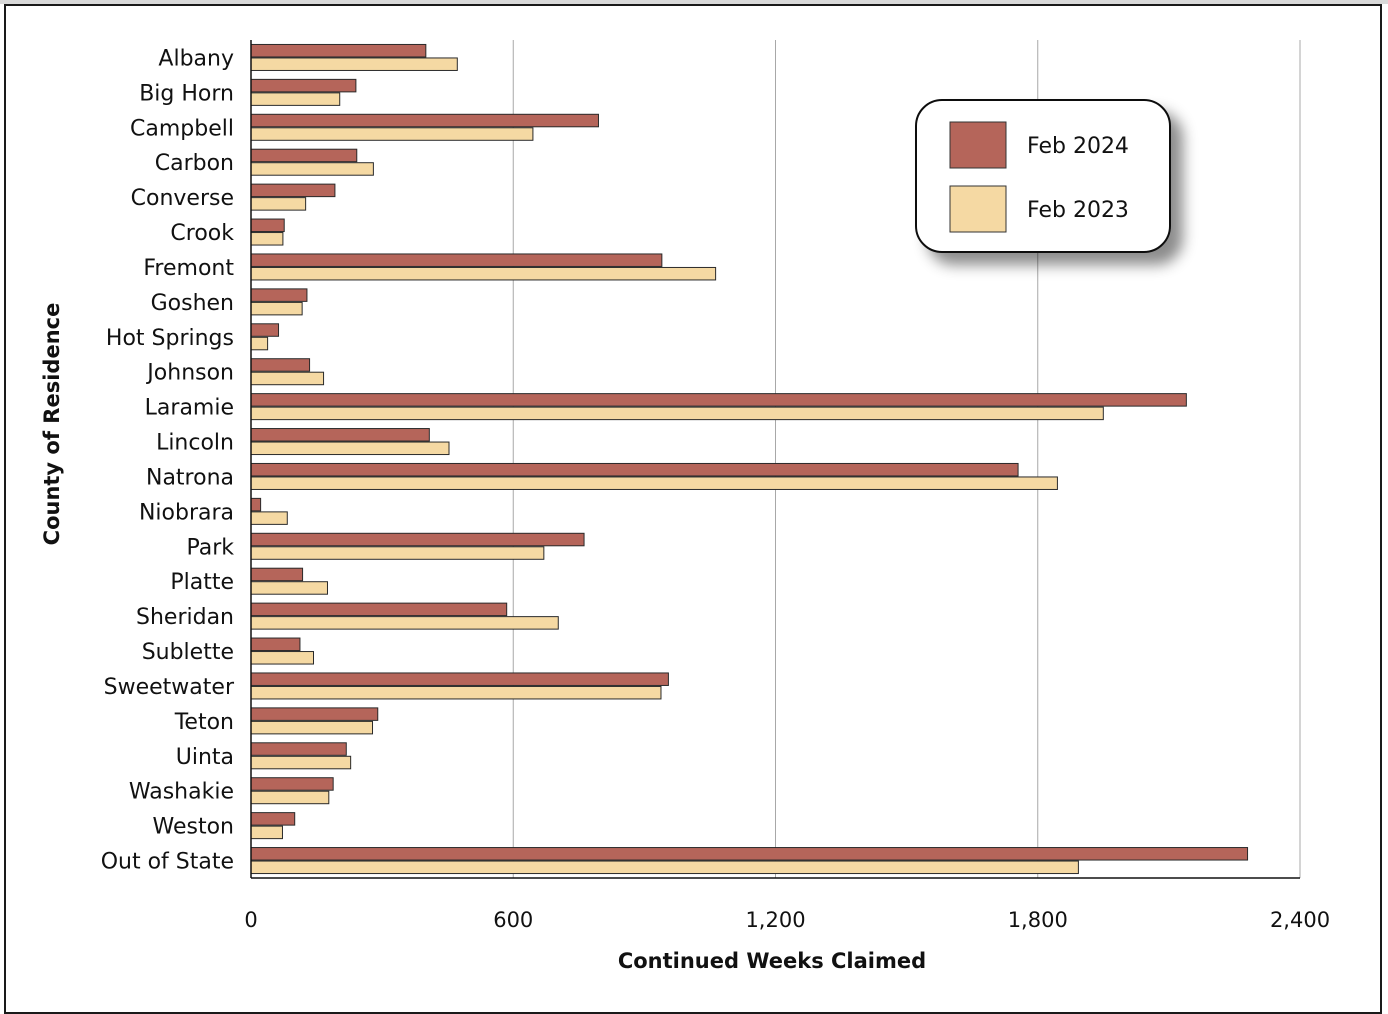  Describe the element at coordinates (456, 260) in the screenshot. I see `bar-fremont-feb-2024` at that location.